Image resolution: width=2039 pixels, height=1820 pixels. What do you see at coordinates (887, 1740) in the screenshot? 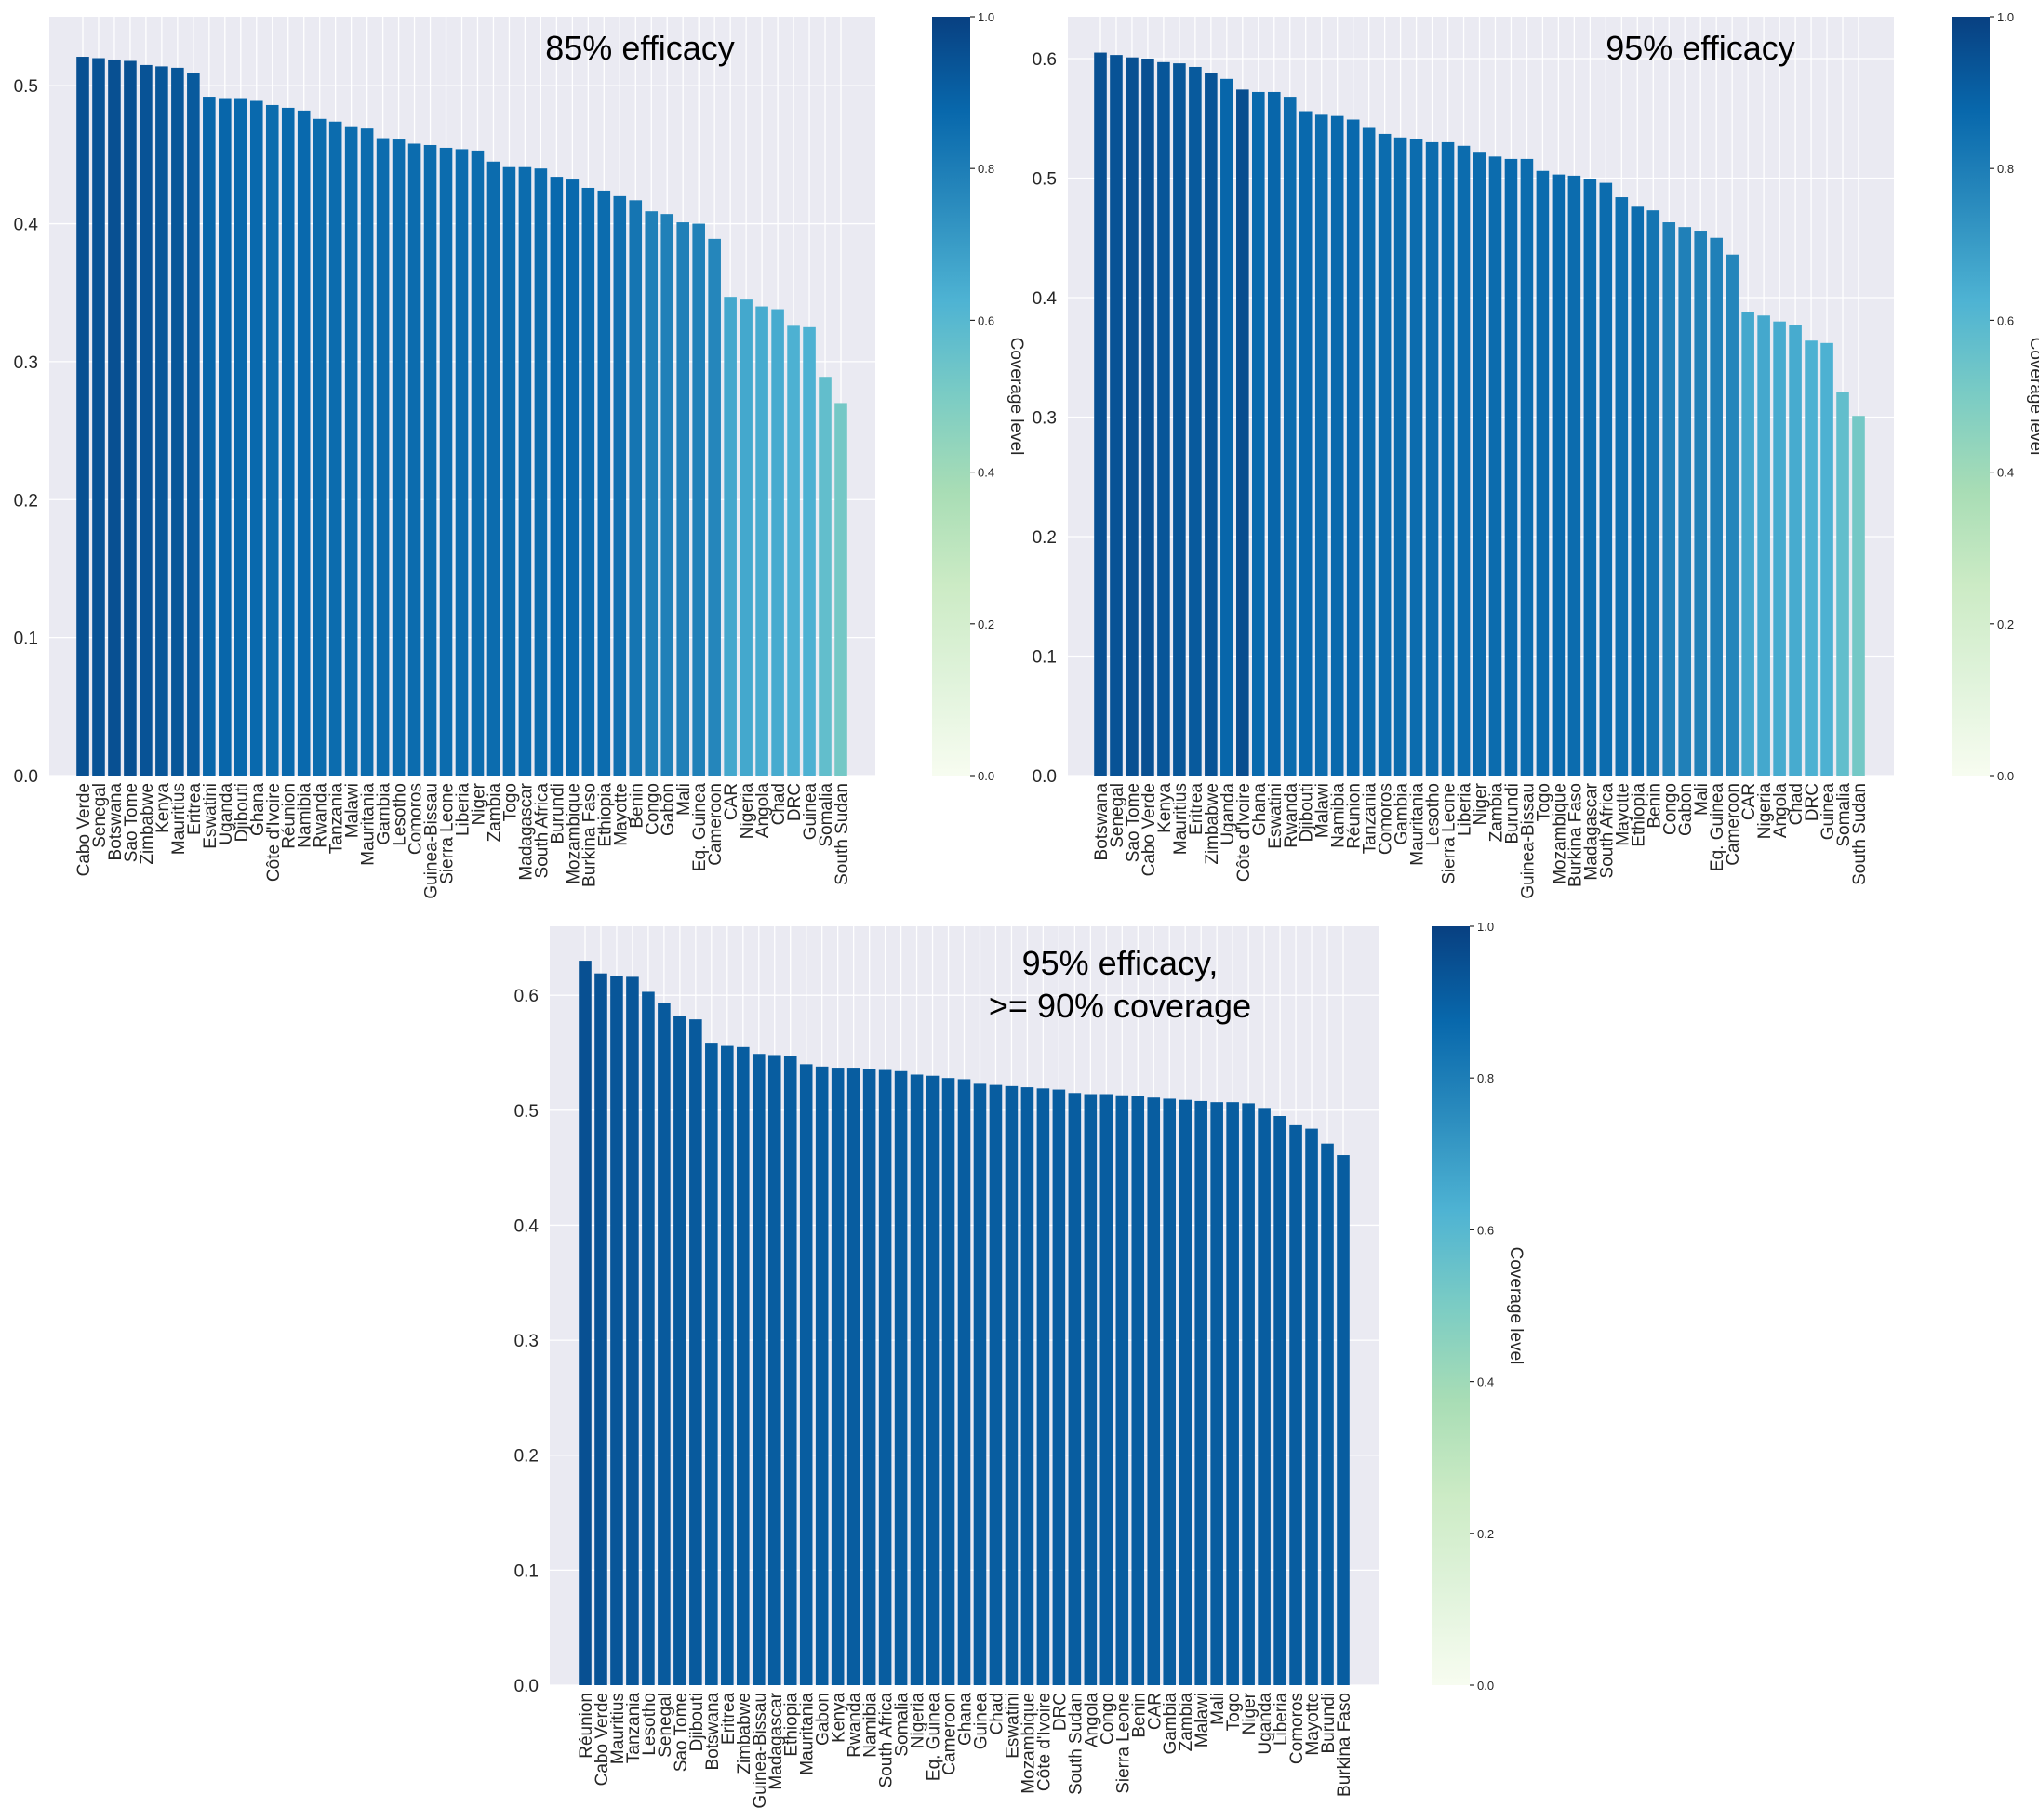
I see `x-tick-label: South Africa` at bounding box center [887, 1740].